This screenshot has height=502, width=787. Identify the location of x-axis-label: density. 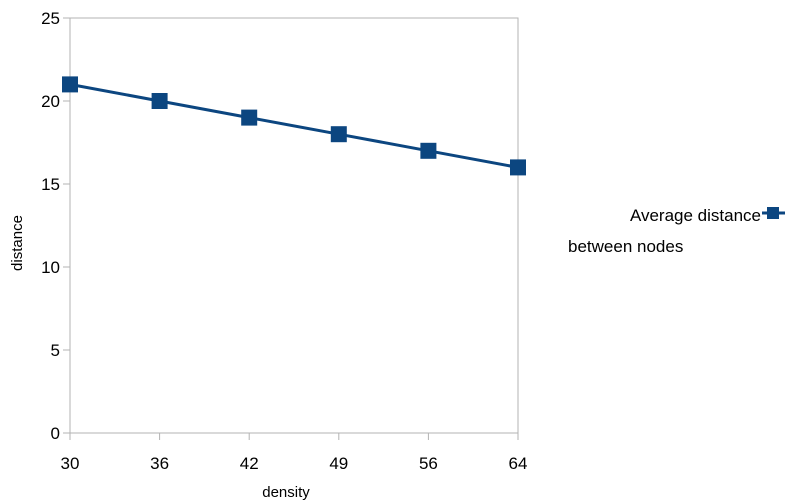
(286, 492).